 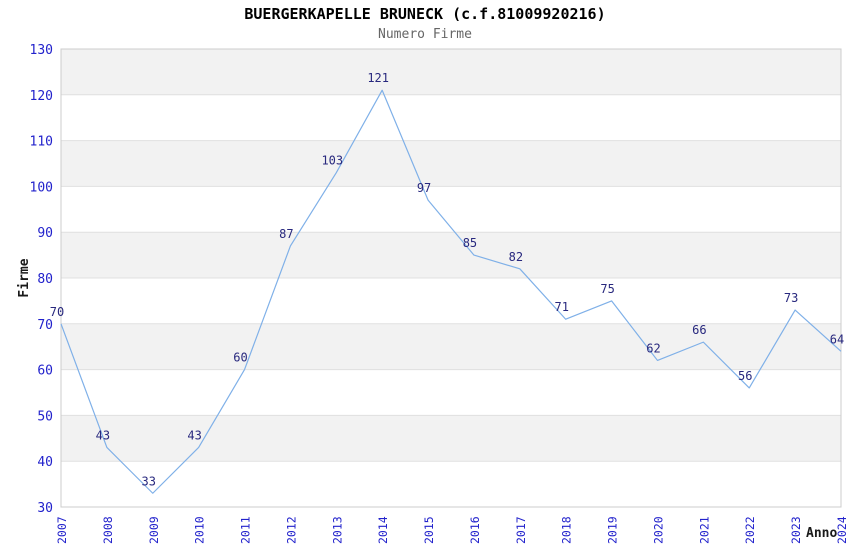 I want to click on data-label: 85, so click(x=470, y=243).